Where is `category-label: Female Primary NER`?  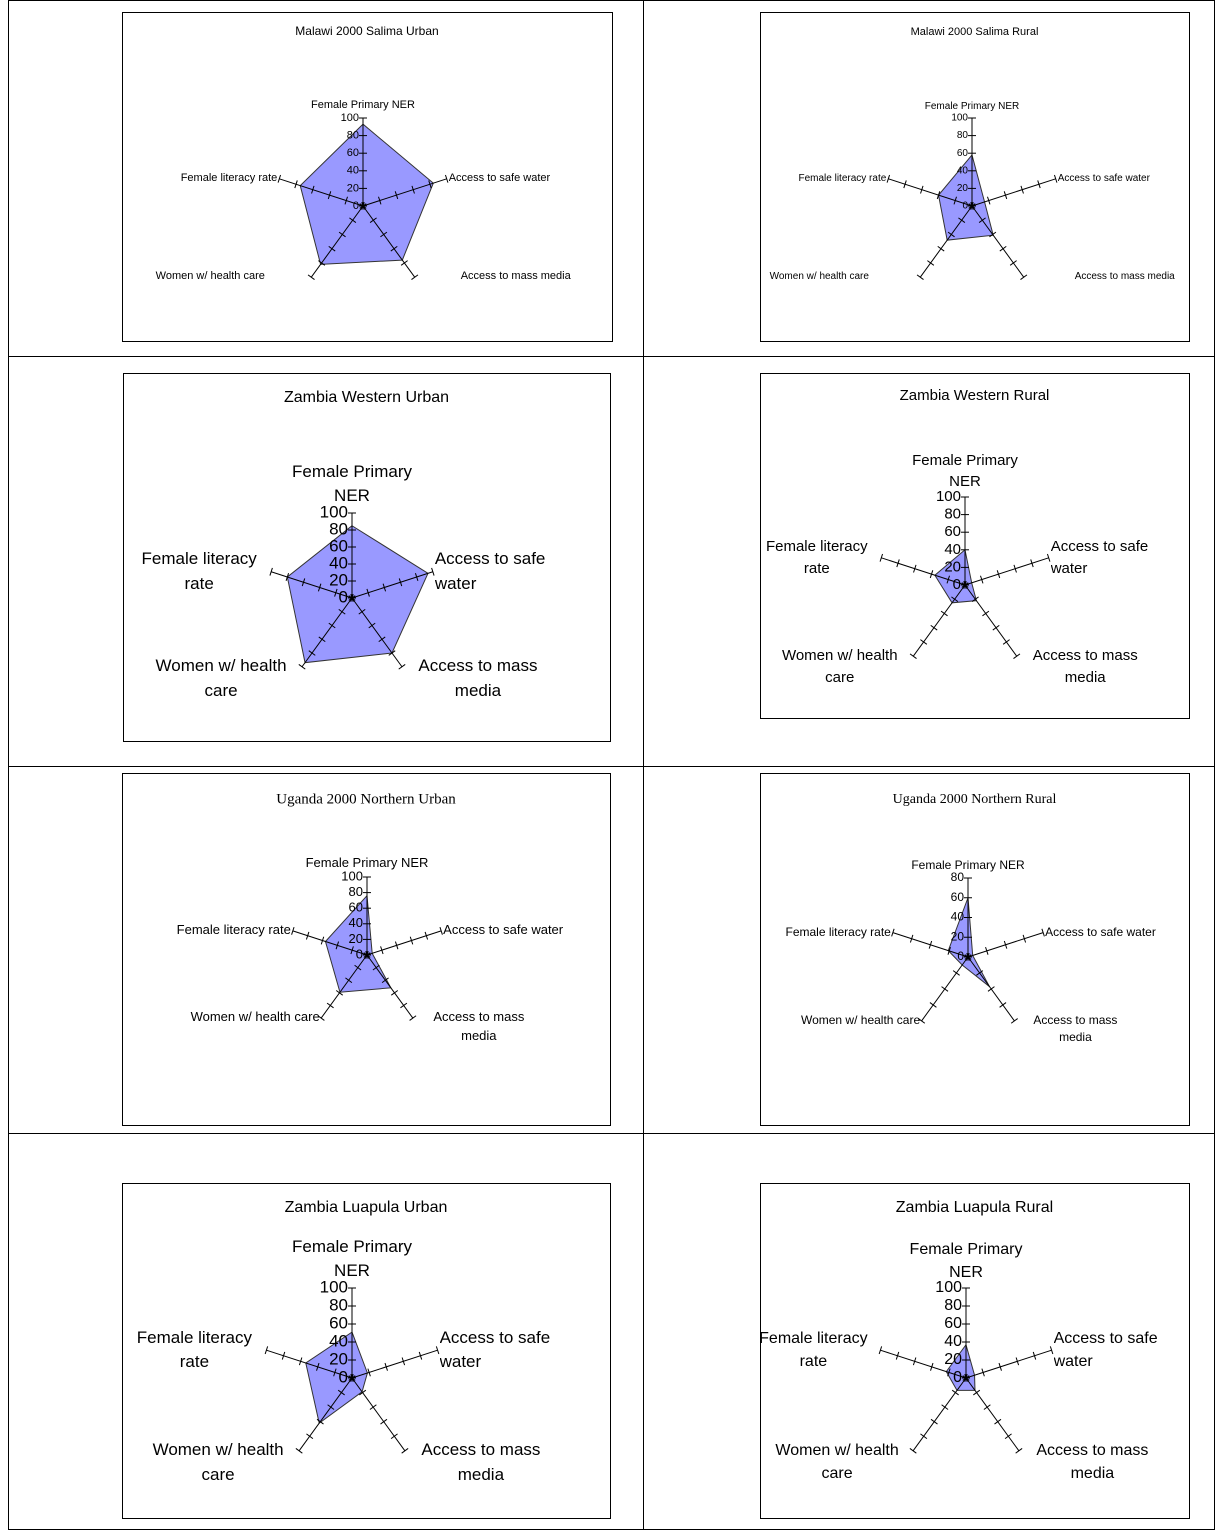 category-label: Female Primary NER is located at coordinates (352, 1258).